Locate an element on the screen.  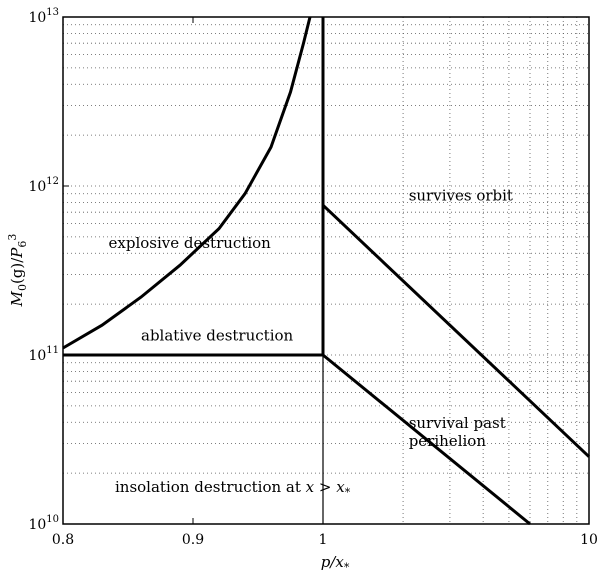
x-tick-label: 1 is located at coordinates (323, 540).